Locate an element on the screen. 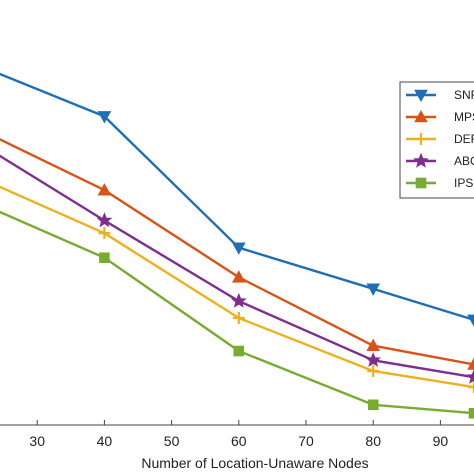  legend-item: SNF is located at coordinates (440, 95).